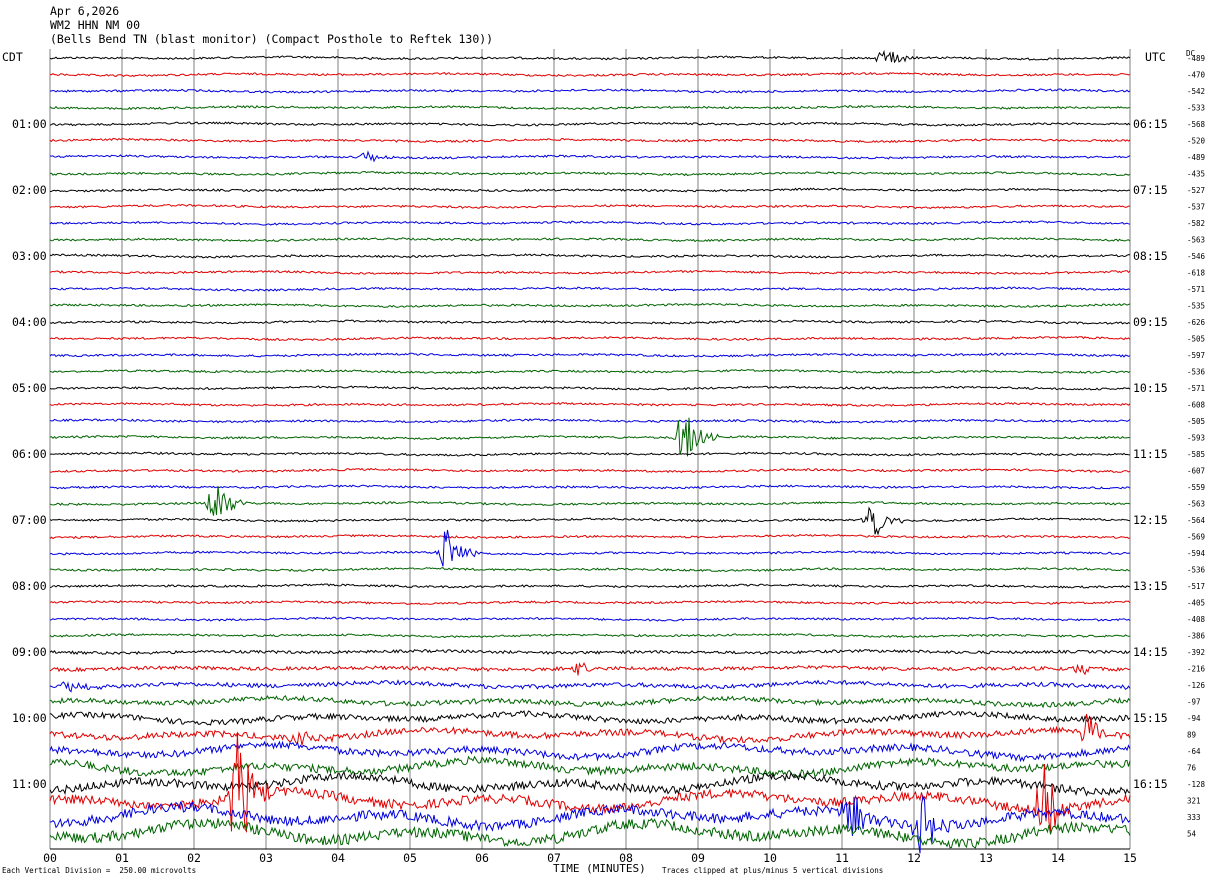  Describe the element at coordinates (1196, 91) in the screenshot. I see `dc-offset-label: -542` at that location.